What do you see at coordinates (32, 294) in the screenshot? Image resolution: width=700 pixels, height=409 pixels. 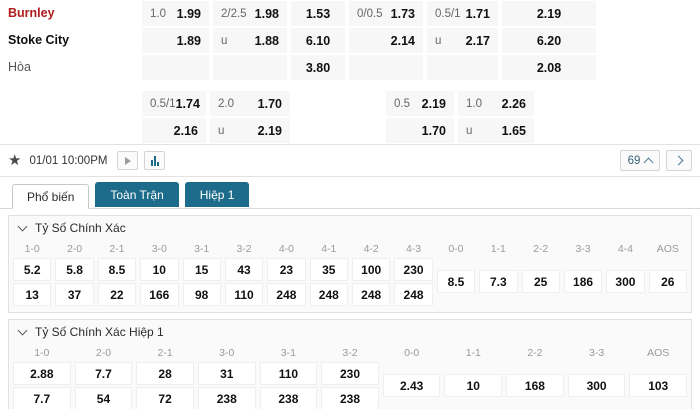 I see `score-odds-cell: 13` at bounding box center [32, 294].